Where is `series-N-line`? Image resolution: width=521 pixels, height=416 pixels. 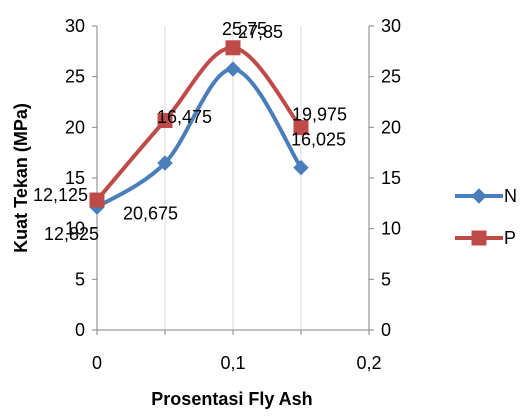 series-N-line is located at coordinates (199, 138).